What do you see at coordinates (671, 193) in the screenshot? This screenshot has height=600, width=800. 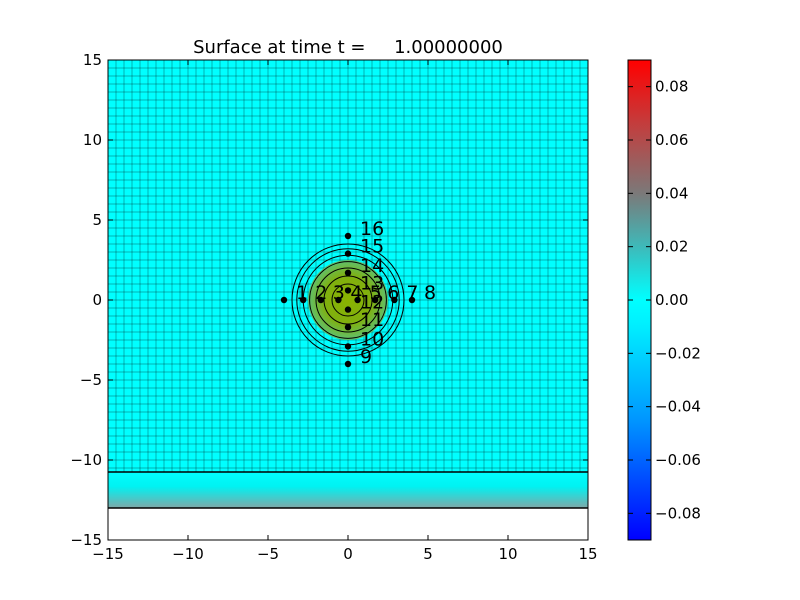 I see `colorbar-tick-label: 0.04` at bounding box center [671, 193].